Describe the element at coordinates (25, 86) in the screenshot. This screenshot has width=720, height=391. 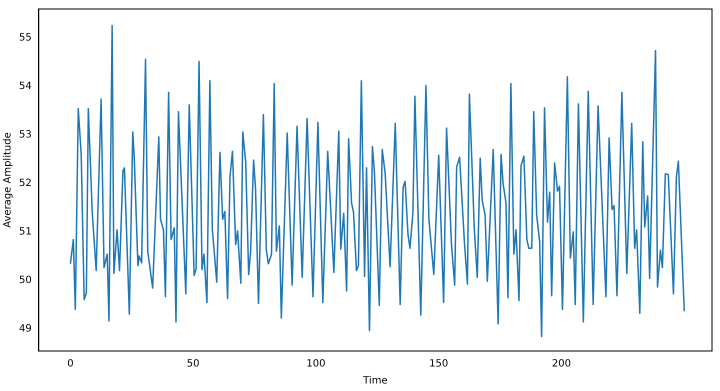
I see `y-tick-label: 54` at that location.